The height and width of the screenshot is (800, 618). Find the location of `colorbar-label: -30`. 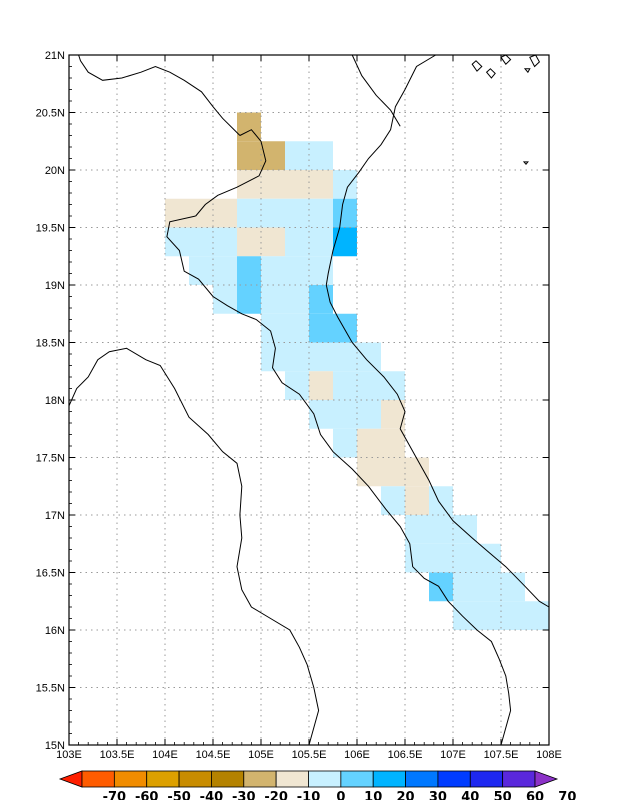

colorbar-label: -30 is located at coordinates (244, 795).